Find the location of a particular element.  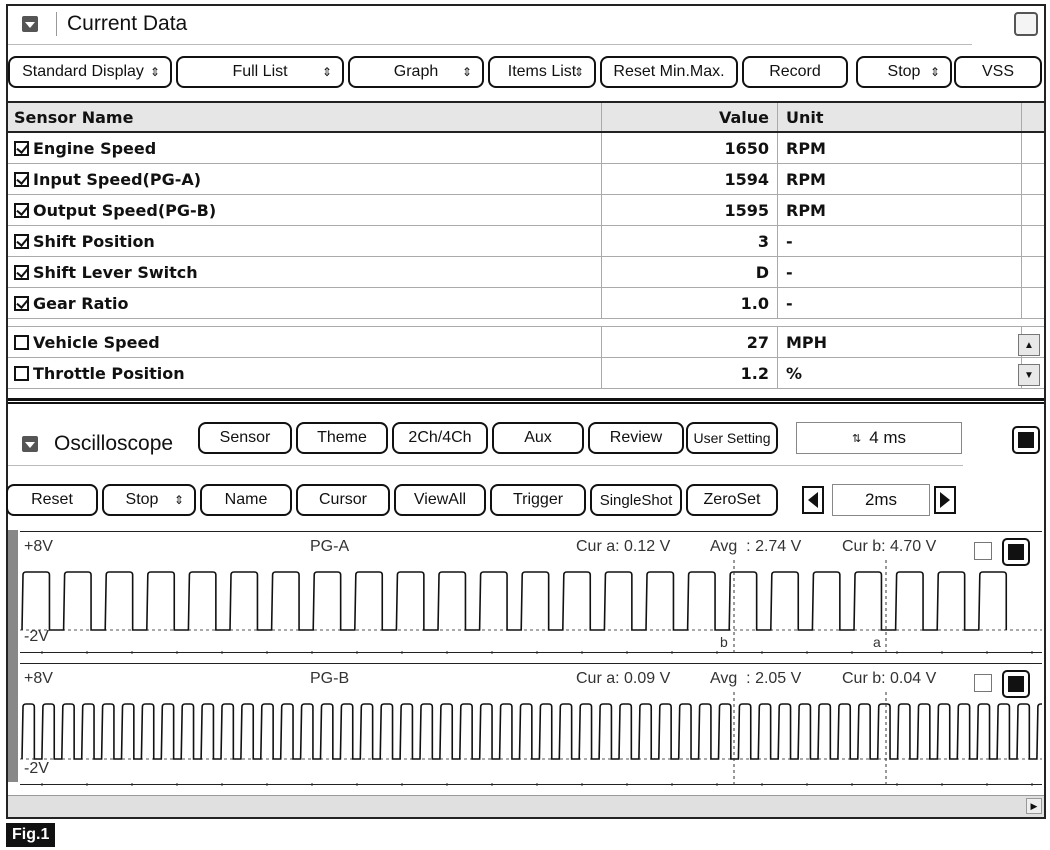

button-label: SingleShot is located at coordinates (636, 500).